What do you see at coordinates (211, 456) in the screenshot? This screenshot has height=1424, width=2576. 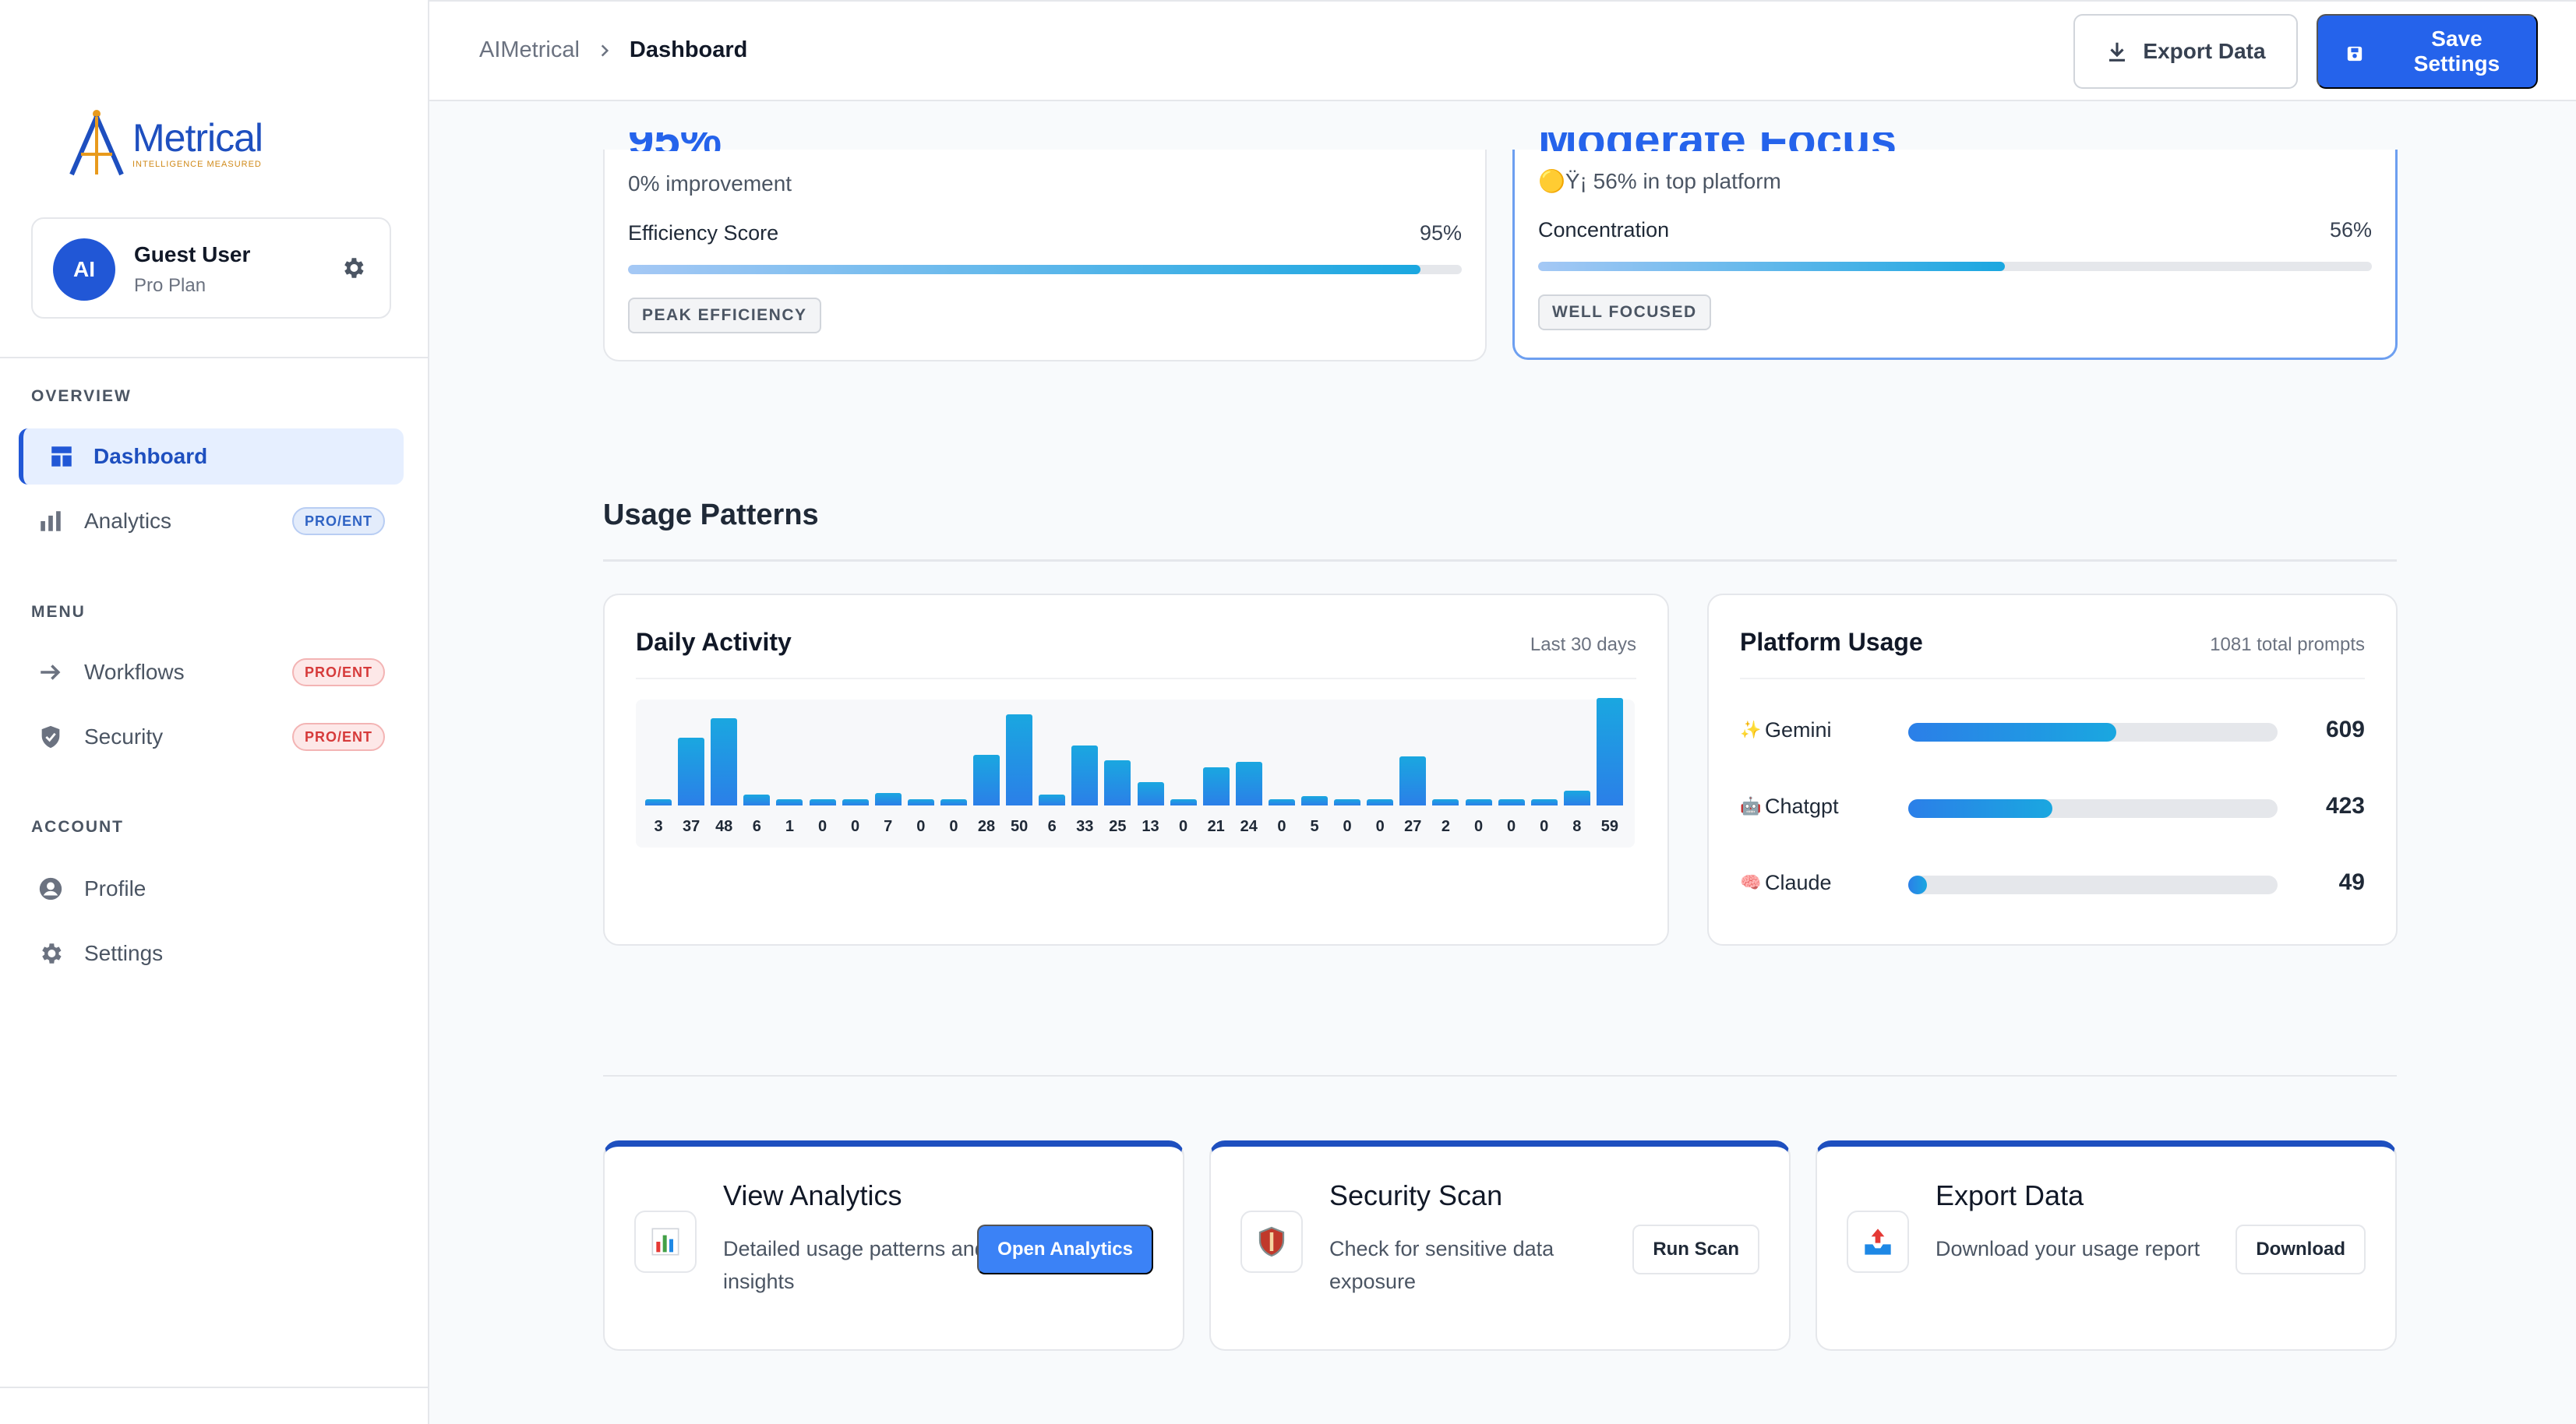 I see `sidebar-item-dashboard: Dashboard` at bounding box center [211, 456].